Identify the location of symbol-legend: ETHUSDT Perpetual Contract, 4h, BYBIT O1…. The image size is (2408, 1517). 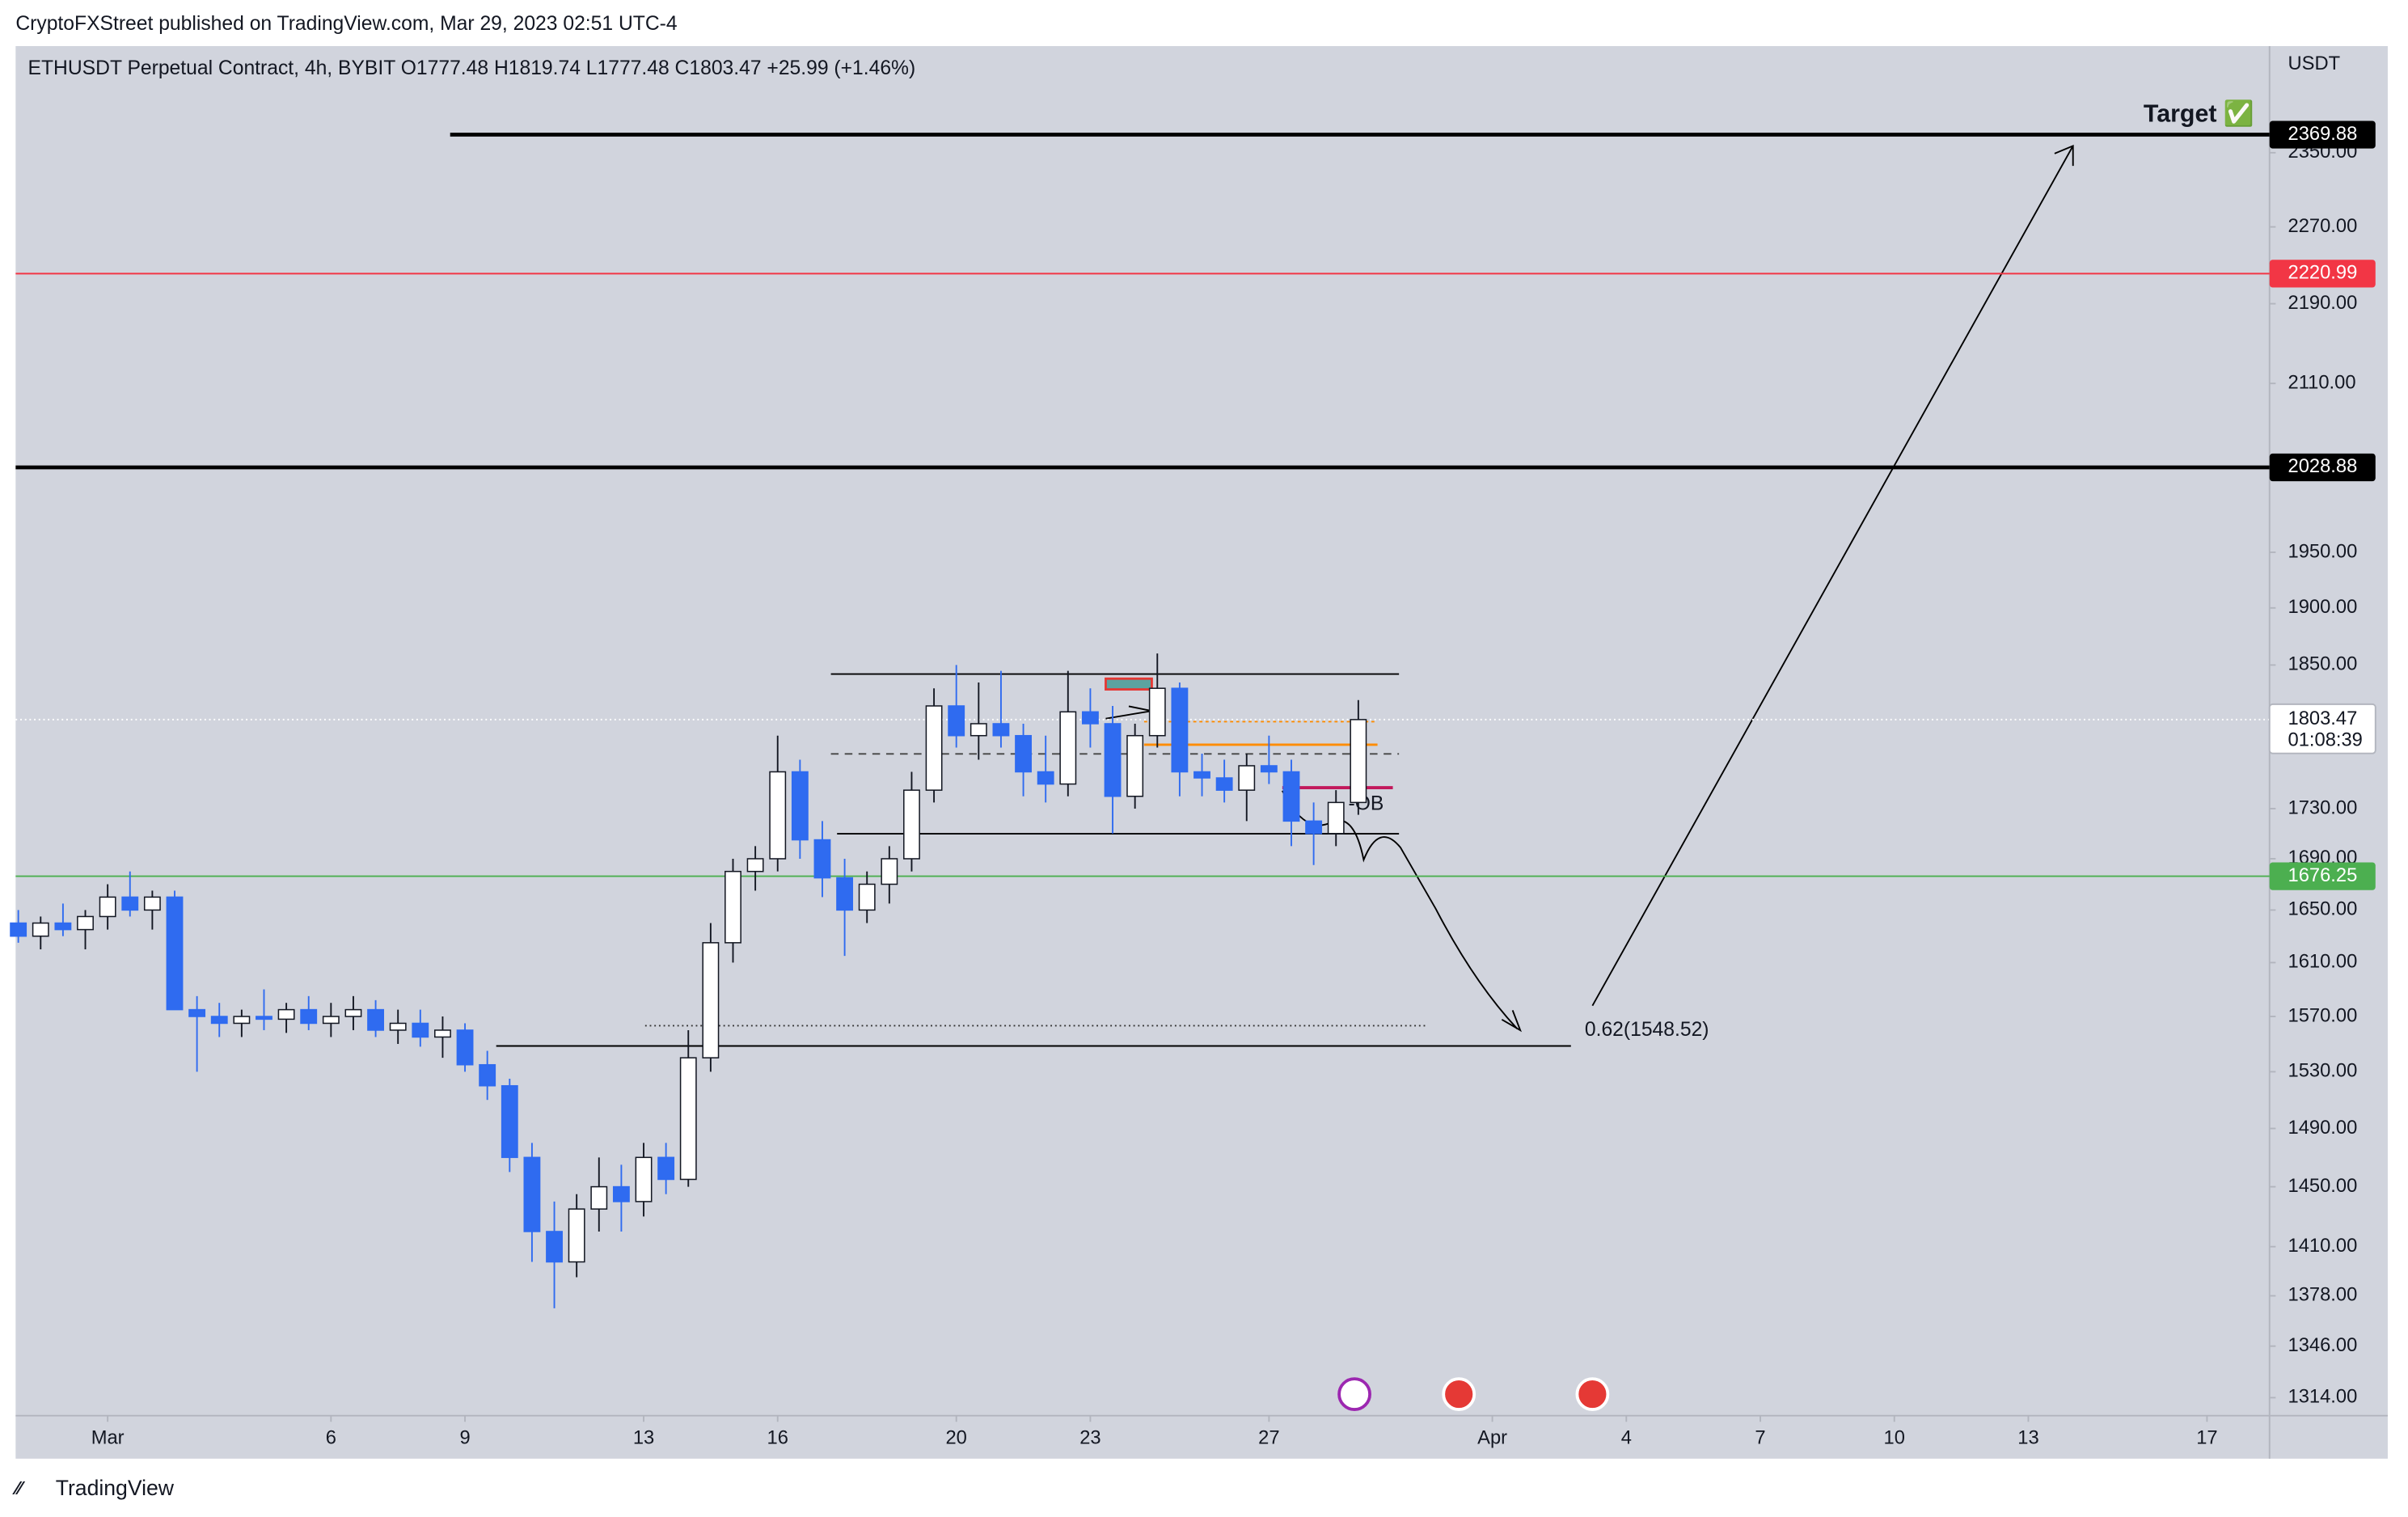
(472, 68).